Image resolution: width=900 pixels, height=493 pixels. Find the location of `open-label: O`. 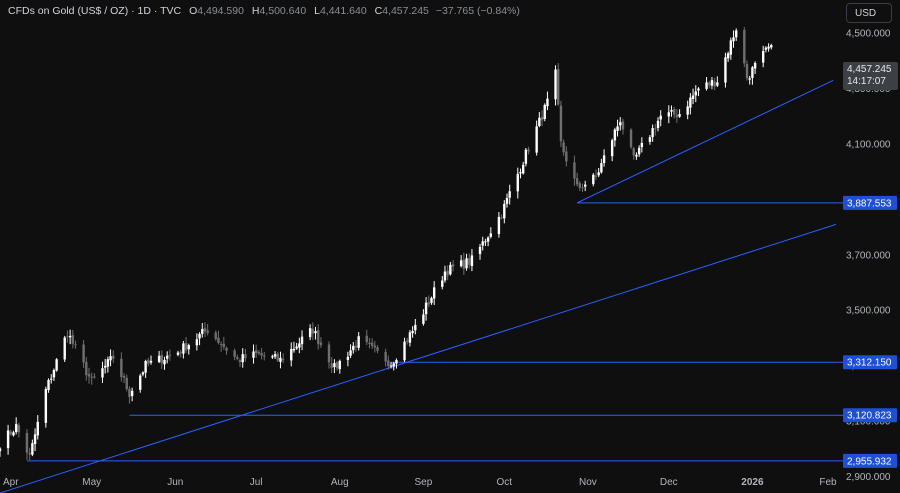

open-label: O is located at coordinates (193, 11).